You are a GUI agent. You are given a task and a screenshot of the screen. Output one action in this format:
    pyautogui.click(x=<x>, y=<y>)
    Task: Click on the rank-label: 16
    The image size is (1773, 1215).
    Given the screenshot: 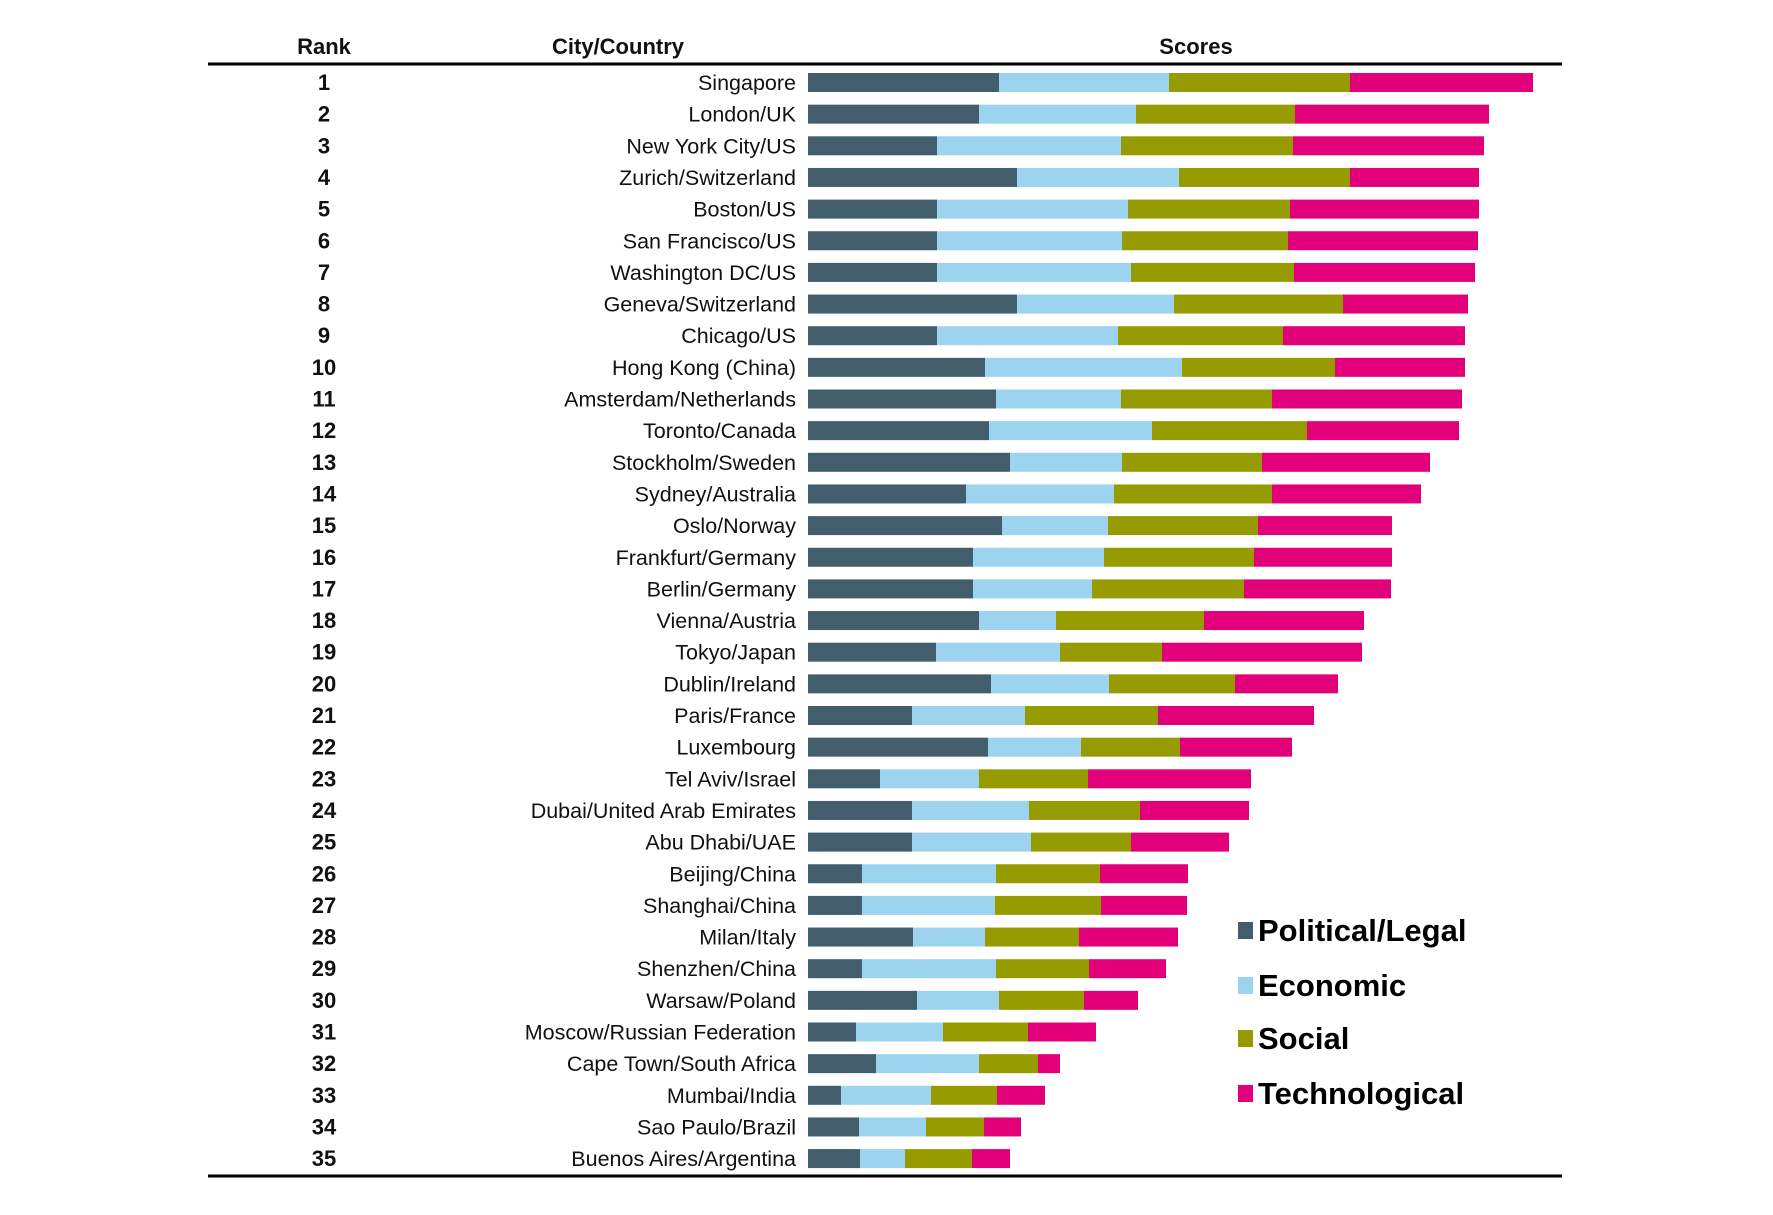 What is the action you would take?
    pyautogui.click(x=324, y=557)
    